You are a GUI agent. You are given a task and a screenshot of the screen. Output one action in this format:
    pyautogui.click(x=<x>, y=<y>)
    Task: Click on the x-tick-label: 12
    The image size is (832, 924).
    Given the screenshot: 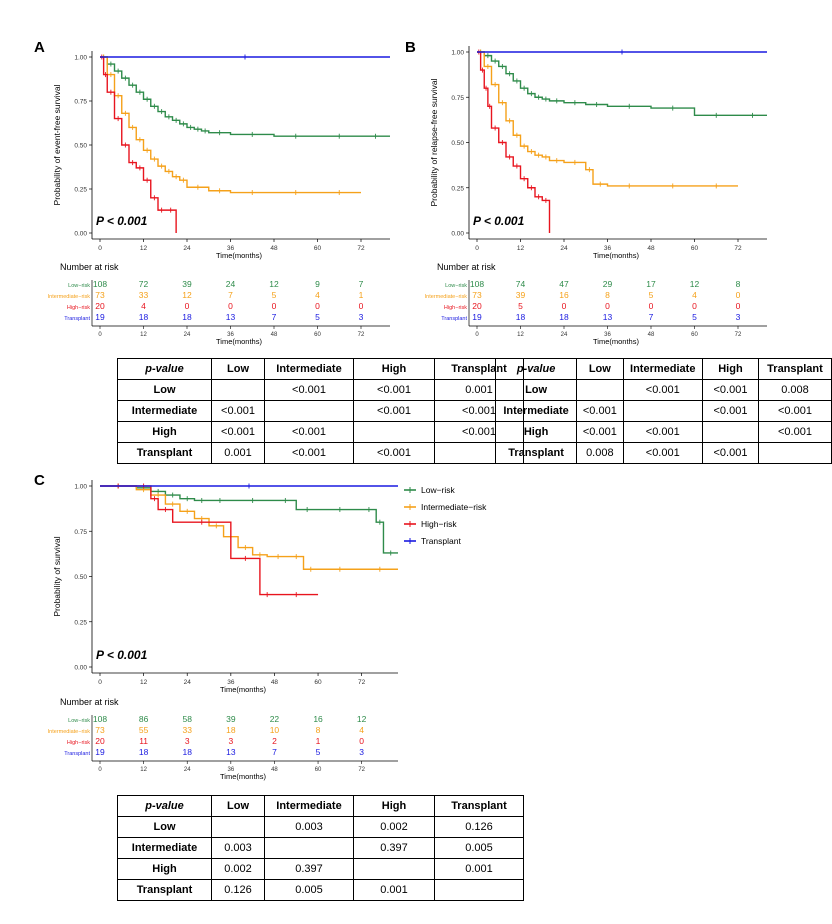 What is the action you would take?
    pyautogui.click(x=521, y=248)
    